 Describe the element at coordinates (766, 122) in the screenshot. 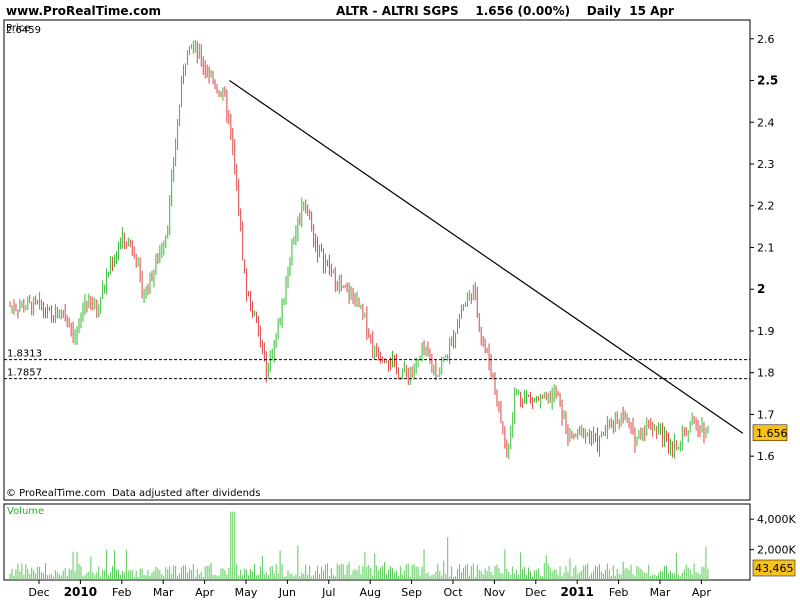

I see `price-tick-label: 2.4` at that location.